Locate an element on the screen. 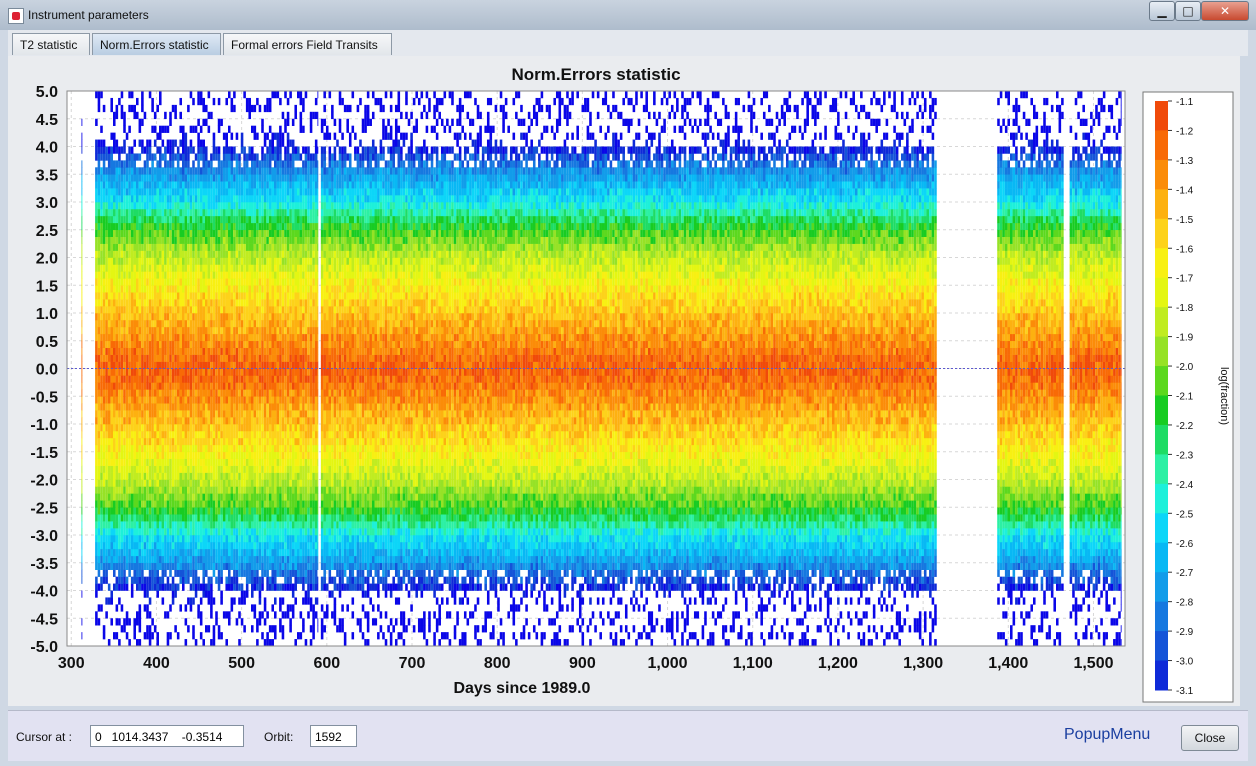  tab-t2-statistic: T2 statistic is located at coordinates (51, 44).